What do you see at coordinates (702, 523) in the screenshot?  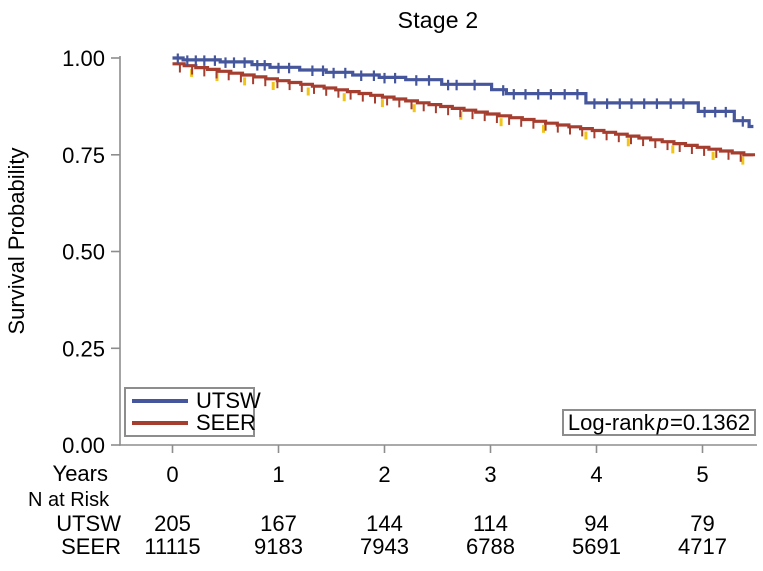 I see `risk-value-utsw: 79` at bounding box center [702, 523].